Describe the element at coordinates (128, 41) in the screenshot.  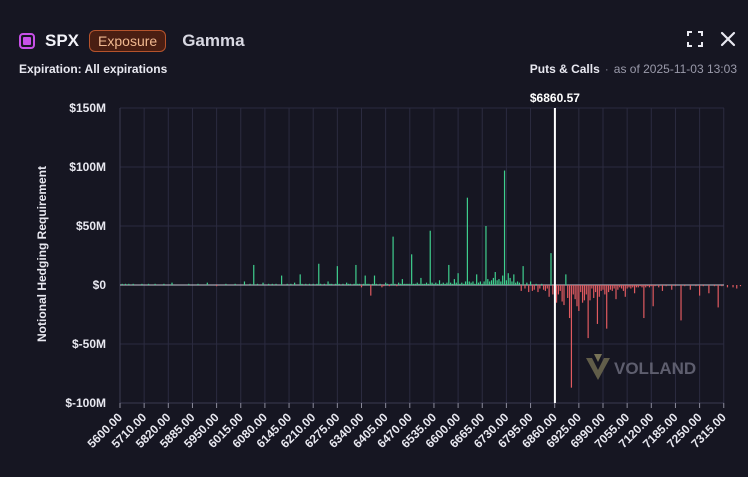
I see `exposure-badge: Exposure` at that location.